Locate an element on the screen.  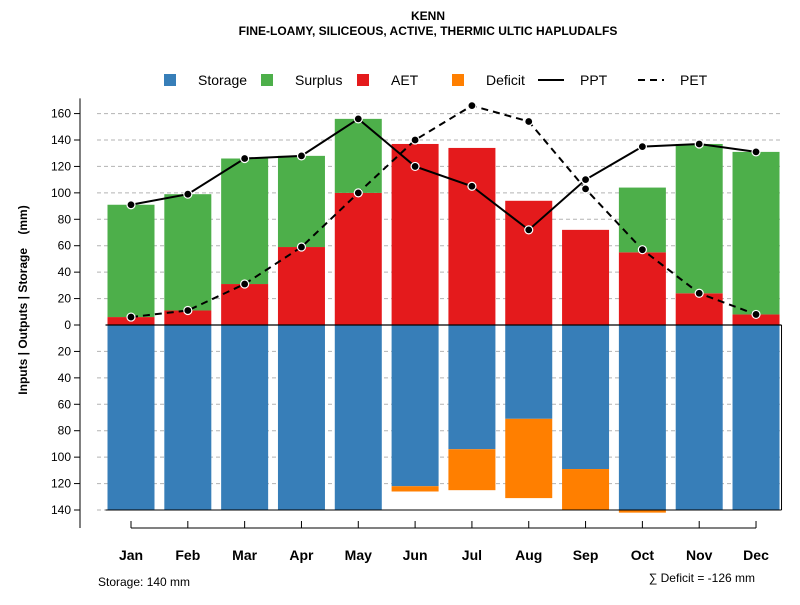
x-tick-label: Dec is located at coordinates (756, 555).